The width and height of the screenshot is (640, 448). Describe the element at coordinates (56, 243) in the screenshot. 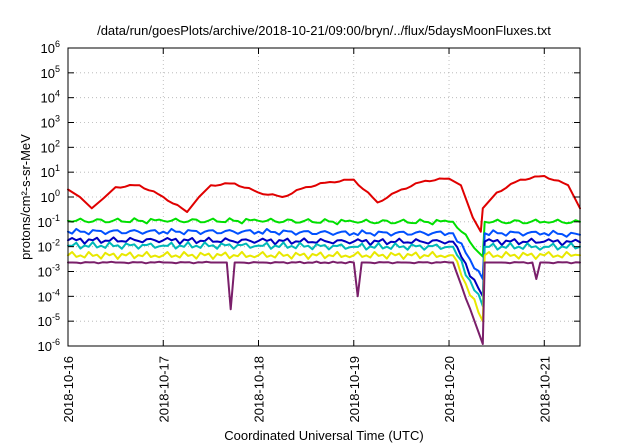

I see `y-tick-exponent: -2` at that location.